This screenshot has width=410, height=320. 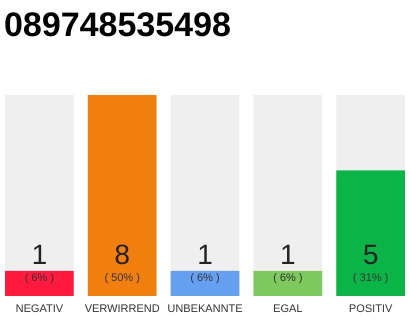 I want to click on chart-title: 089748535498, so click(x=117, y=25).